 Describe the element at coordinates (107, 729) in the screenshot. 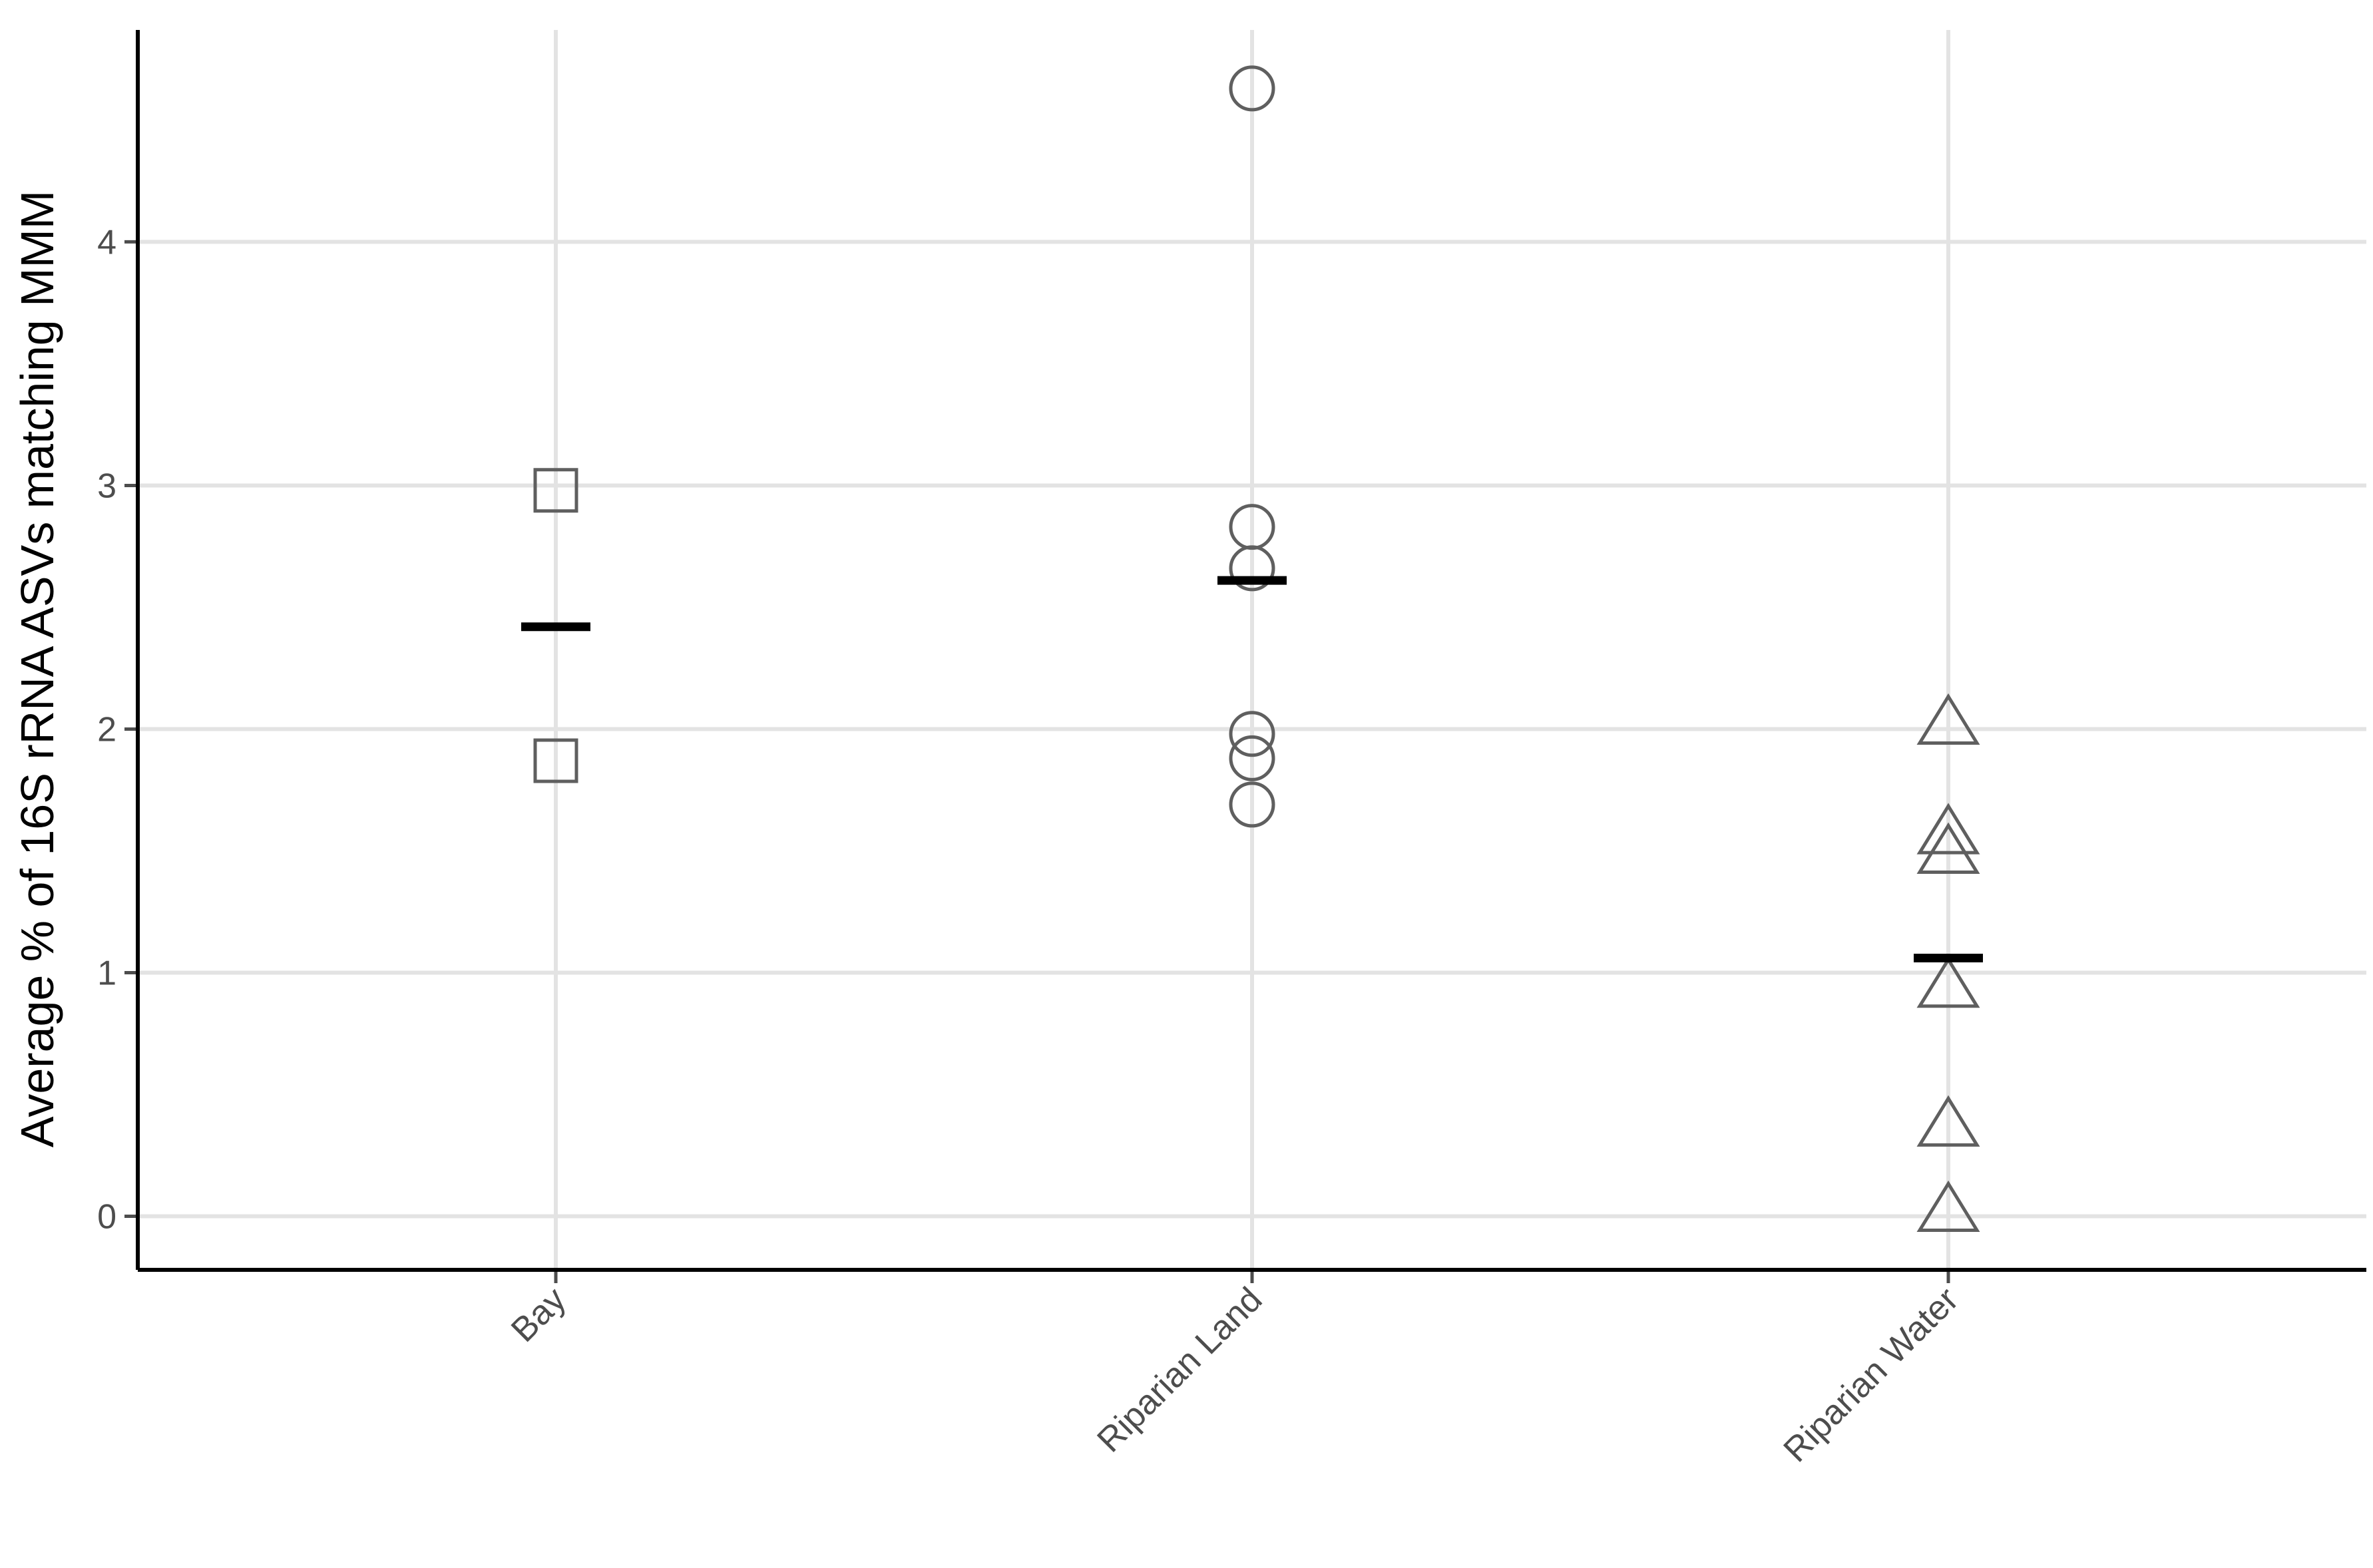

I see `y-tick-label: 2` at that location.